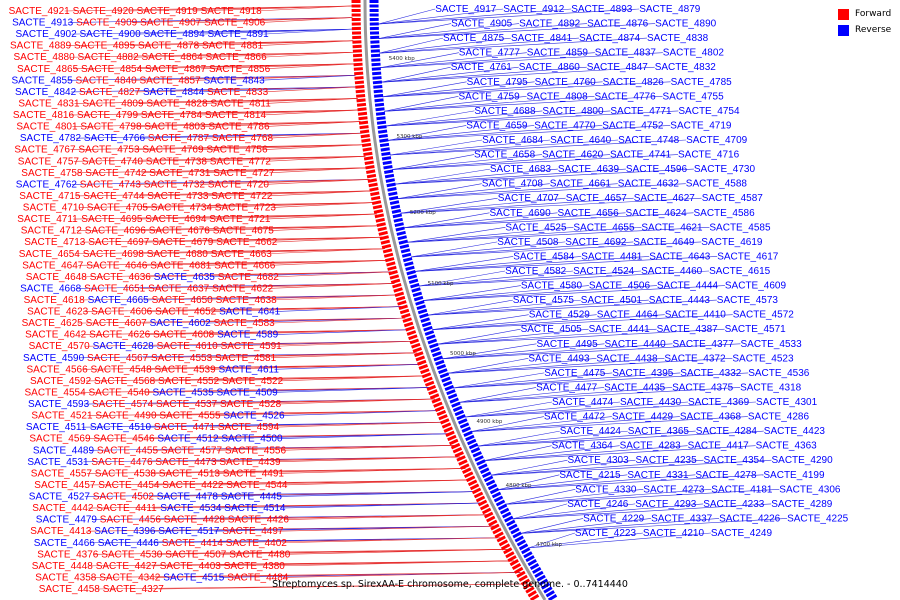  Describe the element at coordinates (47, 219) in the screenshot. I see `gene-label: SACTE_4711` at that location.